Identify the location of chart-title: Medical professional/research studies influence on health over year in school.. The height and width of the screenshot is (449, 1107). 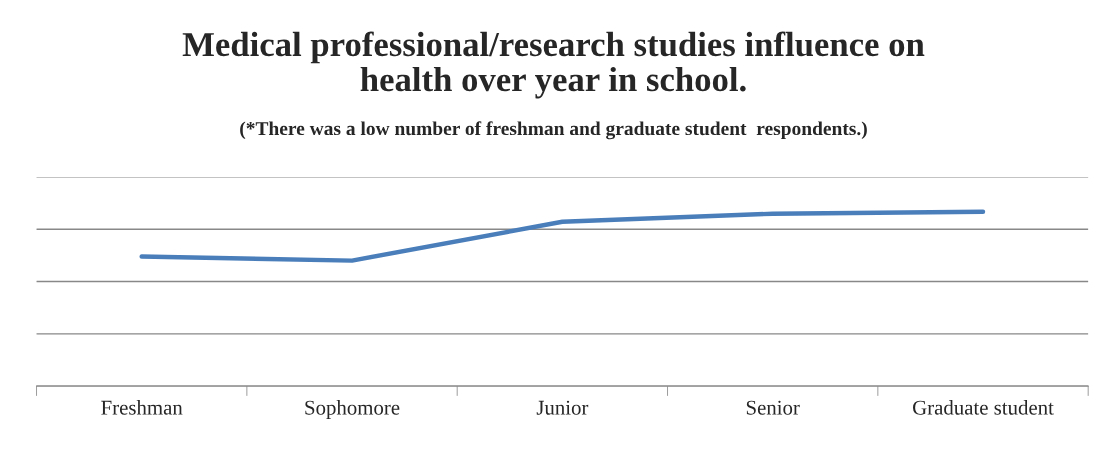
(553, 65).